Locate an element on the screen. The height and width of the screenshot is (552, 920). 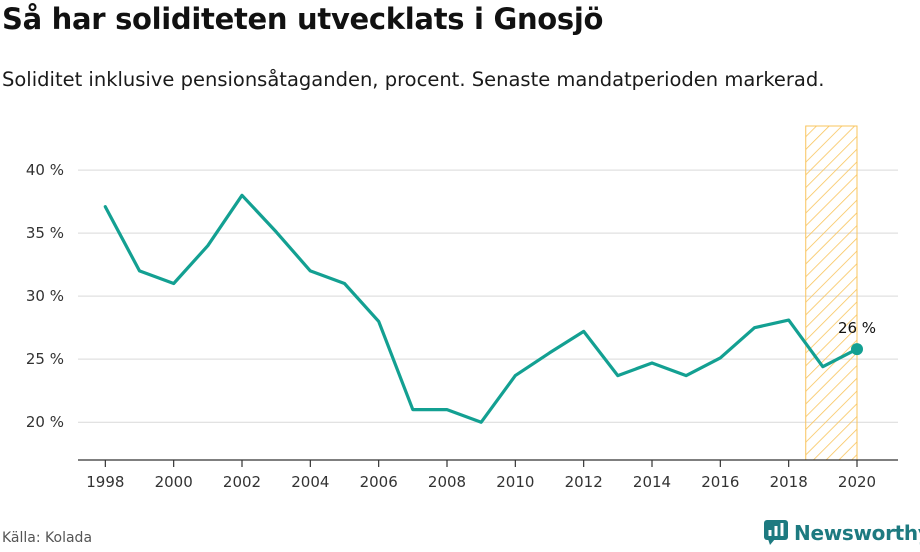
x-tick-label: 2002 is located at coordinates (242, 482).